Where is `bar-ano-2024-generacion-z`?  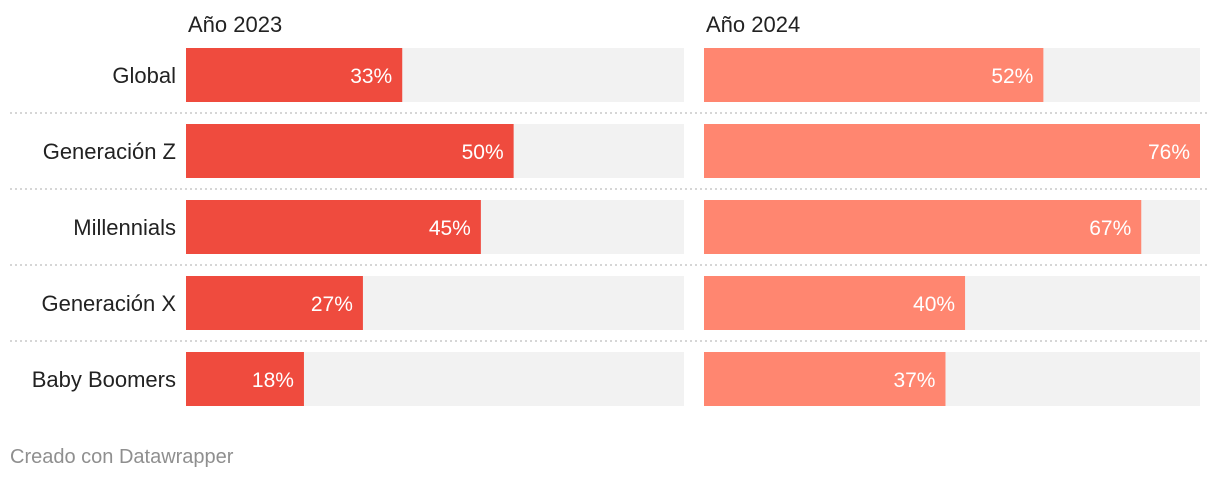 bar-ano-2024-generacion-z is located at coordinates (952, 151).